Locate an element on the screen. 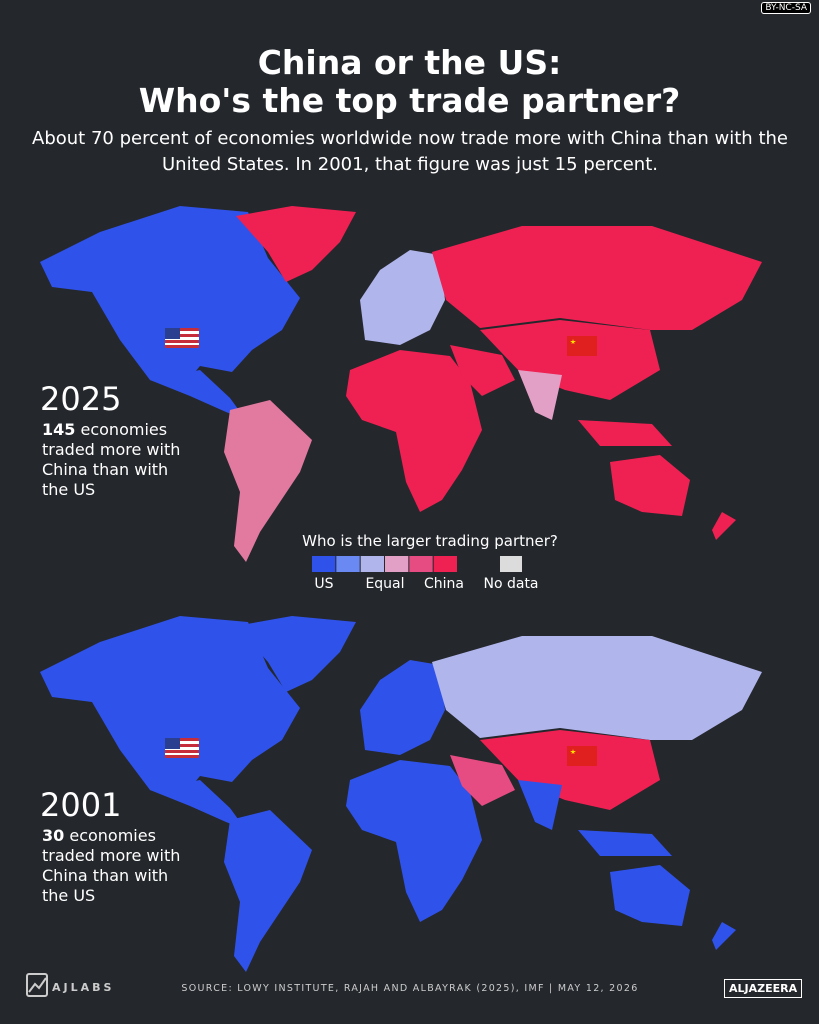 The image size is (819, 1024). legend-label: China is located at coordinates (444, 584).